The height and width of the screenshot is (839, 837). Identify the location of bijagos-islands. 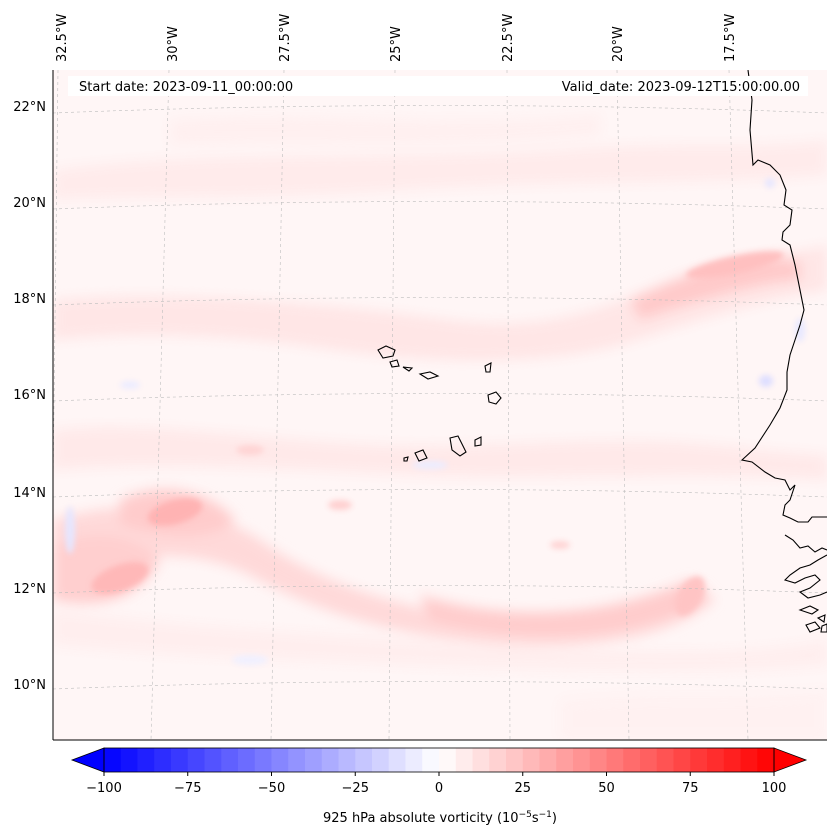
(812, 619).